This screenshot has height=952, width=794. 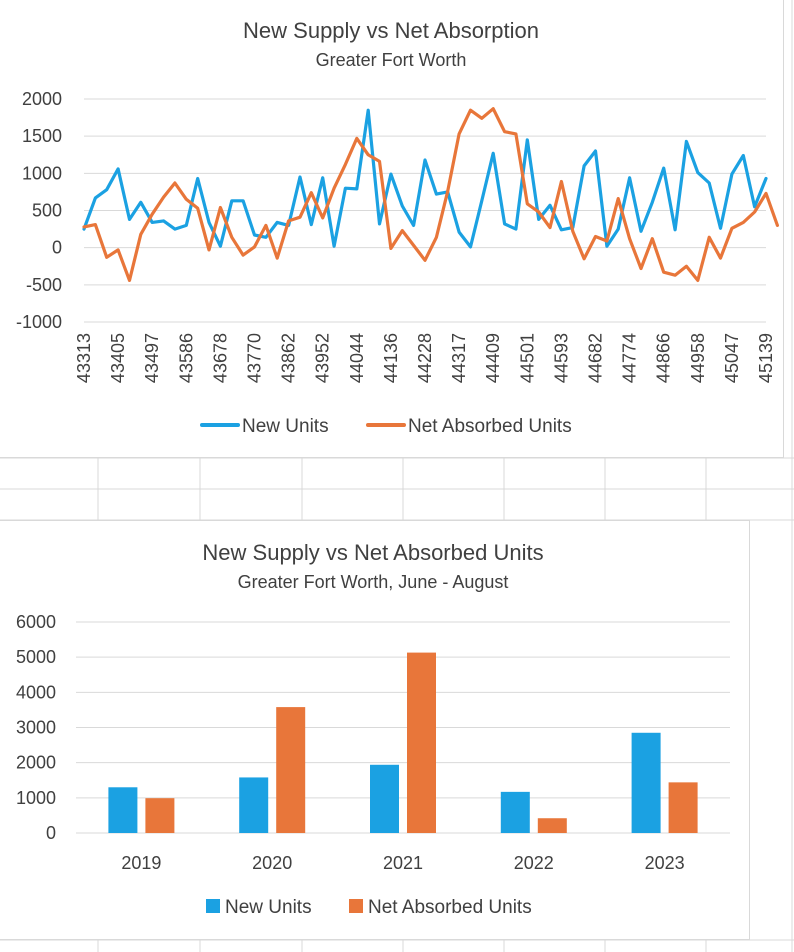 I want to click on y-tick-label: -1000, so click(x=39, y=322).